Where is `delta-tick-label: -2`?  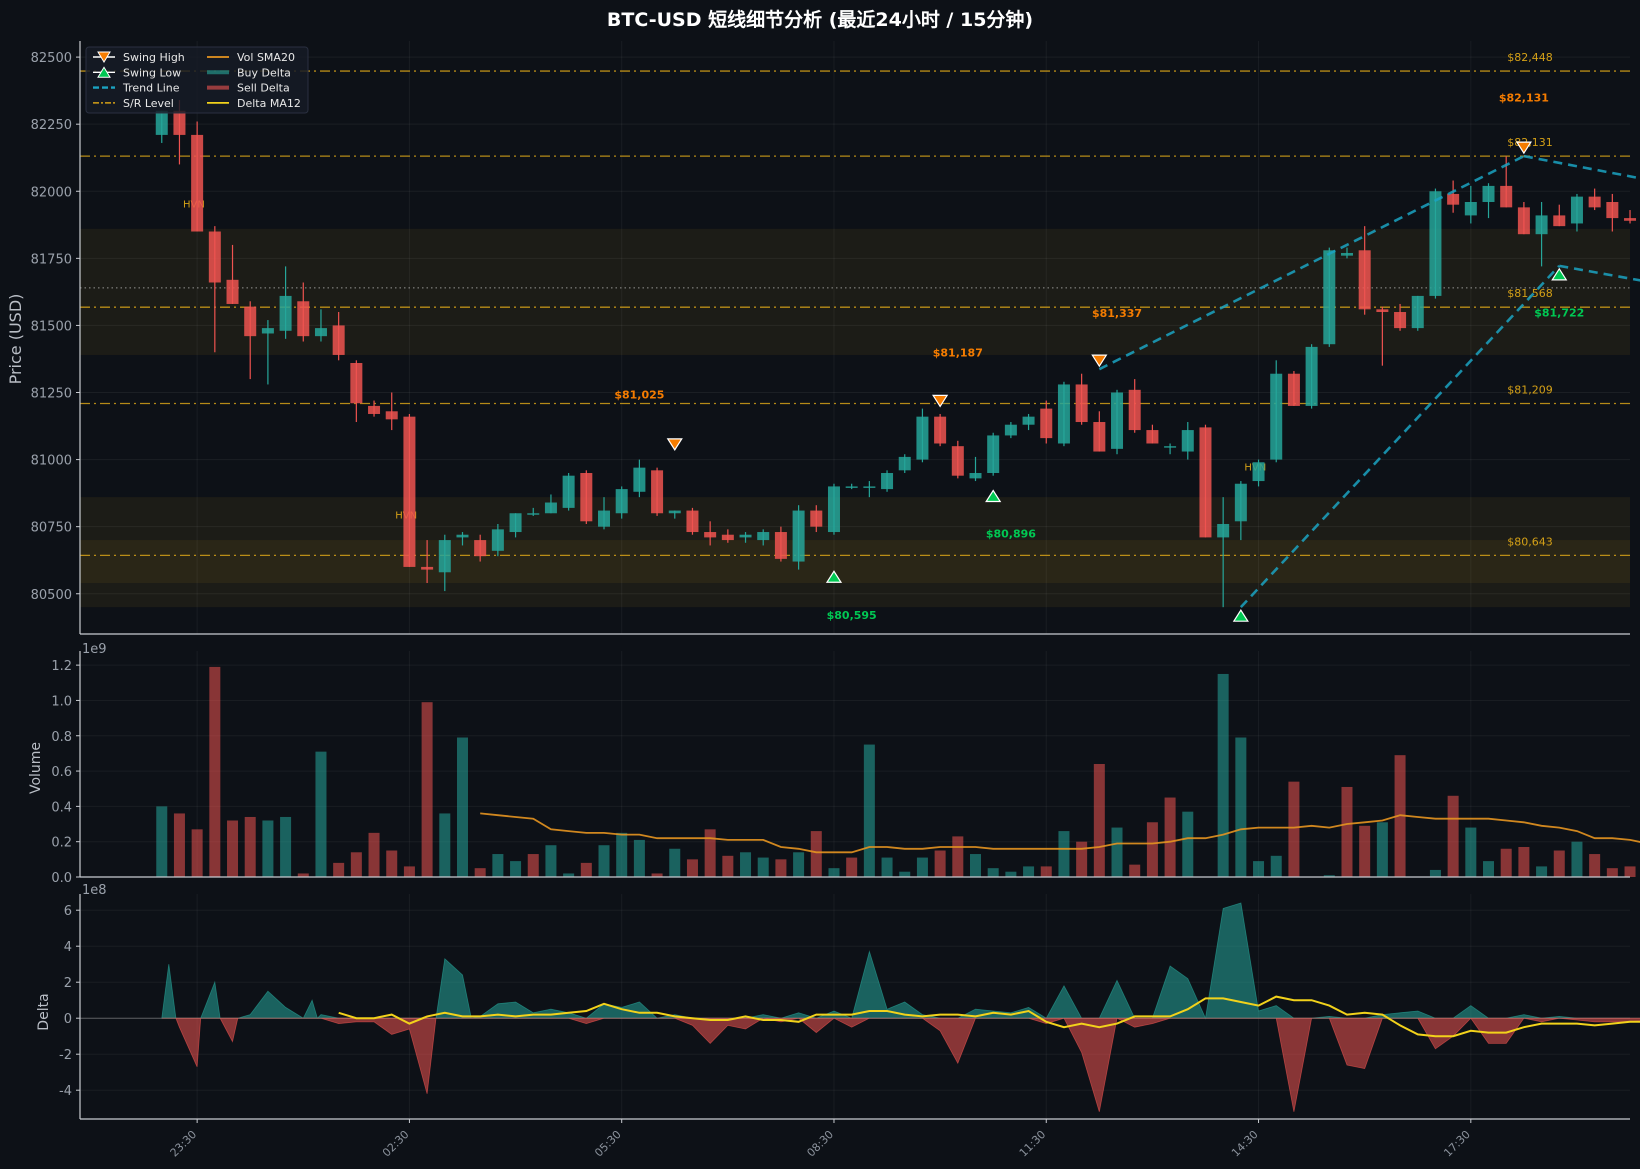 delta-tick-label: -2 is located at coordinates (65, 1055).